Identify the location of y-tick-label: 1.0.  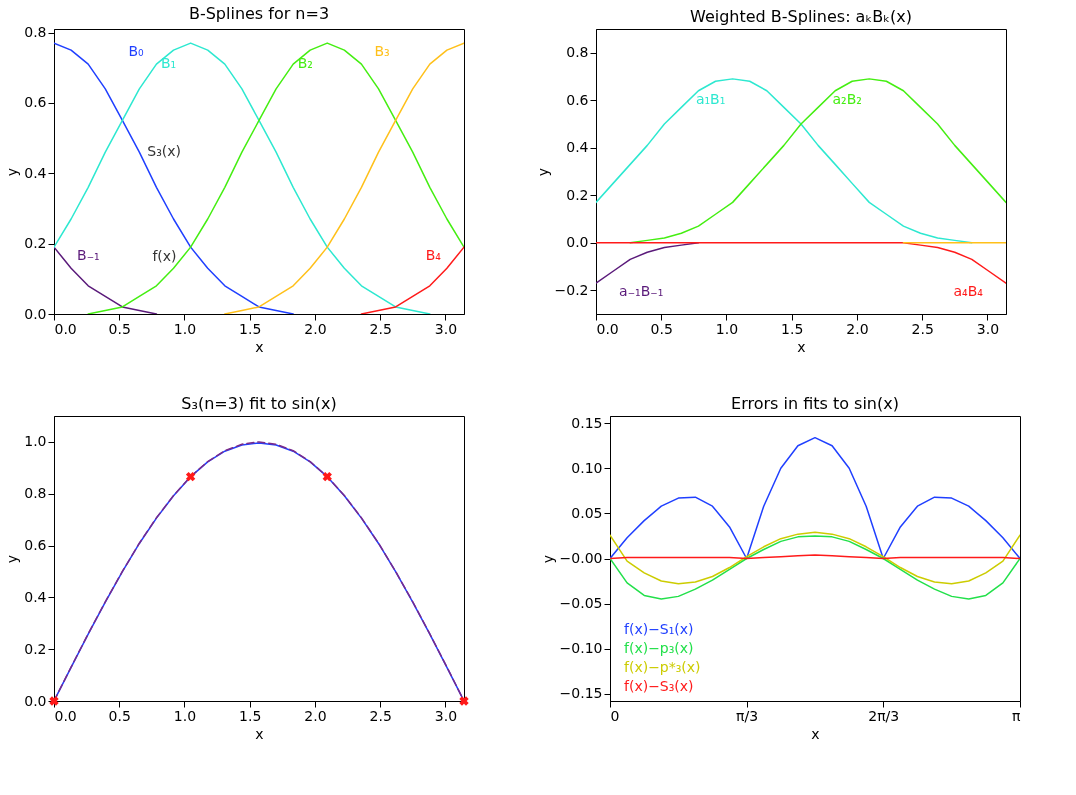
(35, 441).